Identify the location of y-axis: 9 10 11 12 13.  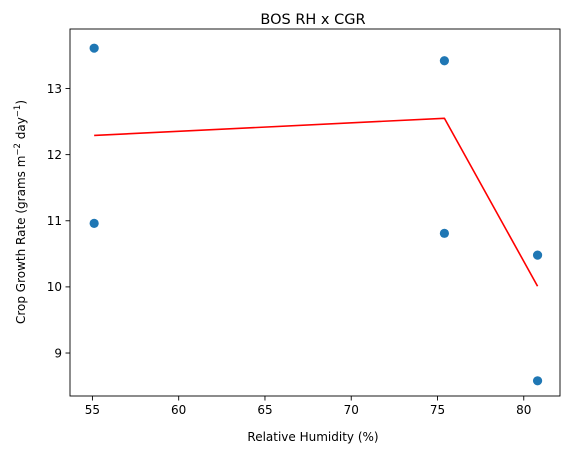
(58, 221).